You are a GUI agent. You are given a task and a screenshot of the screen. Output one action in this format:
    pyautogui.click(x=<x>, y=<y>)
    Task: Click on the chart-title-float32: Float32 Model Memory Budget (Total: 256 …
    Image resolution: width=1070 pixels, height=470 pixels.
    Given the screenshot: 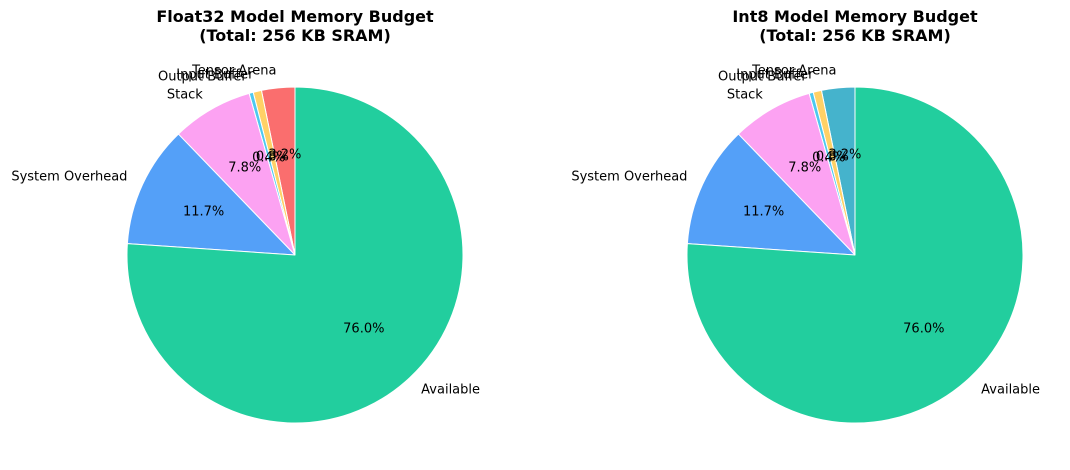 What is the action you would take?
    pyautogui.click(x=295, y=26)
    